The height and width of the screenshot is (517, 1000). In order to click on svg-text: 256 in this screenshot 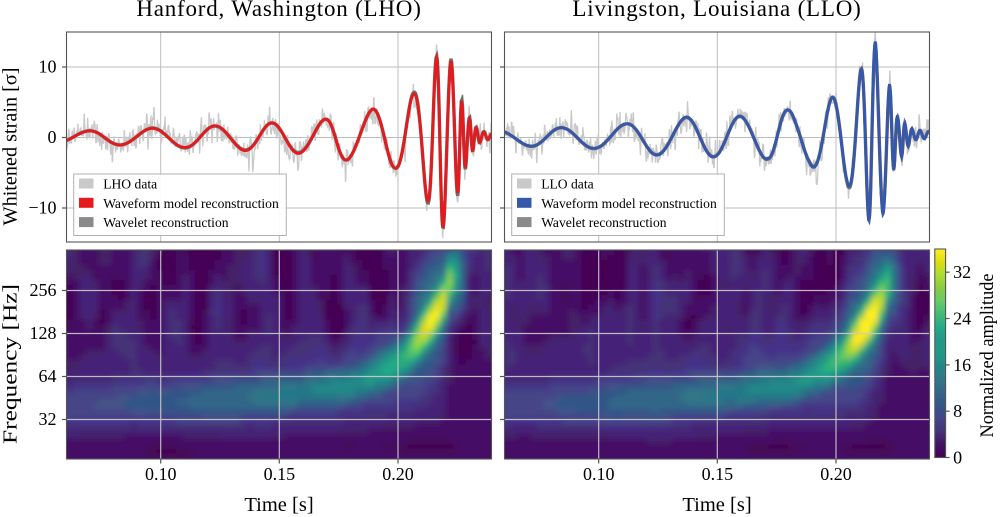, I will do `click(43, 290)`.